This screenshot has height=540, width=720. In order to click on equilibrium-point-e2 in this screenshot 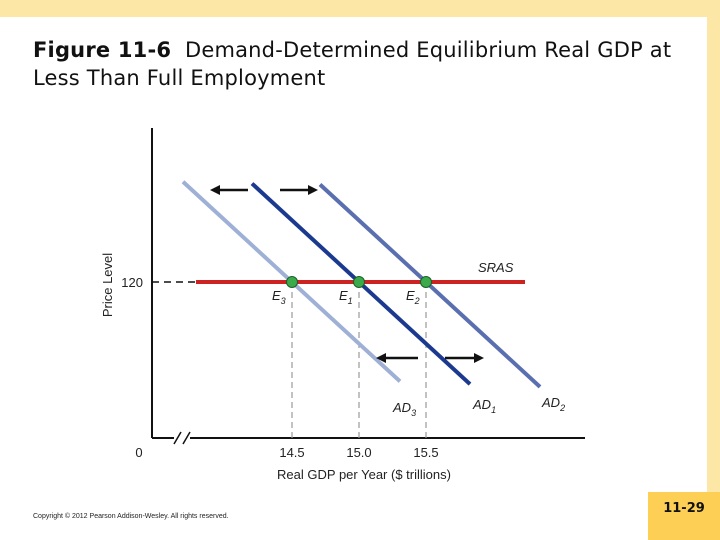, I will do `click(426, 282)`.